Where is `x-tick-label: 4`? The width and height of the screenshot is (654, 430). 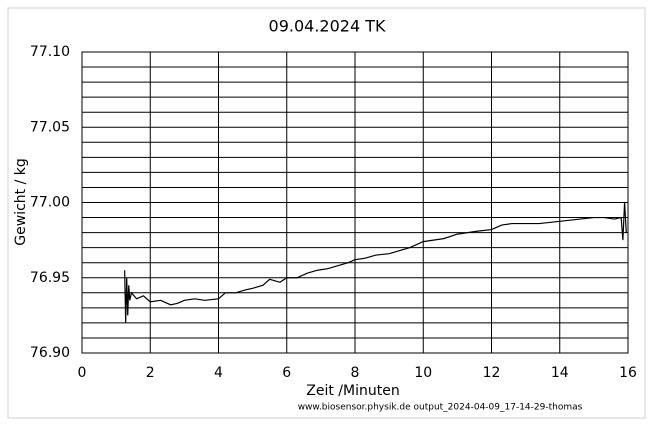 x-tick-label: 4 is located at coordinates (218, 373).